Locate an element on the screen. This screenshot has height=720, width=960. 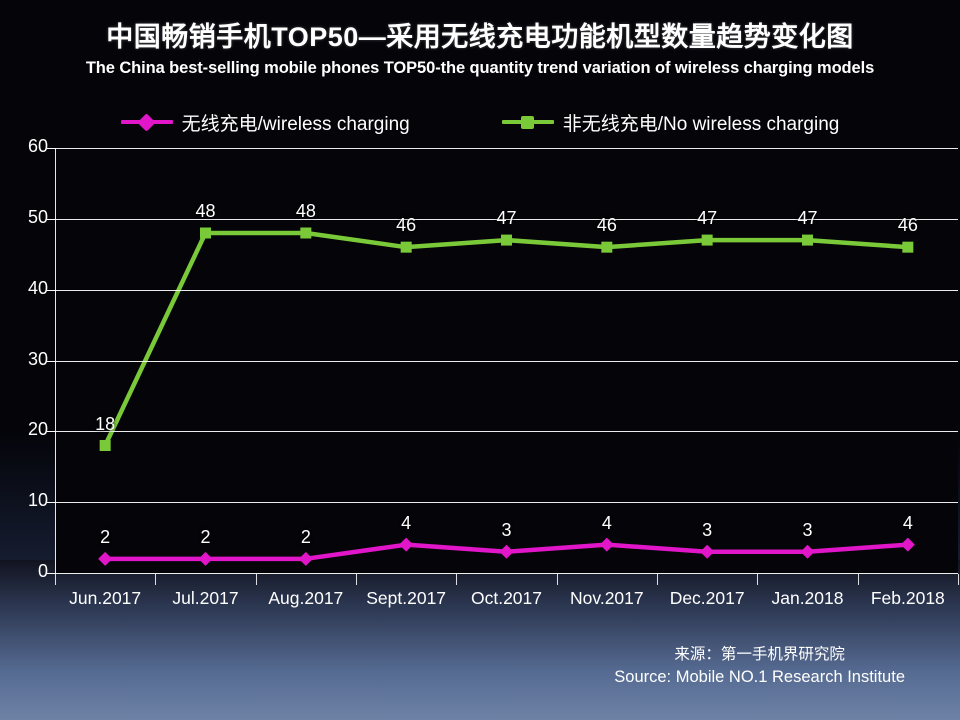
x-axis-label: Jun.2017 is located at coordinates (105, 598).